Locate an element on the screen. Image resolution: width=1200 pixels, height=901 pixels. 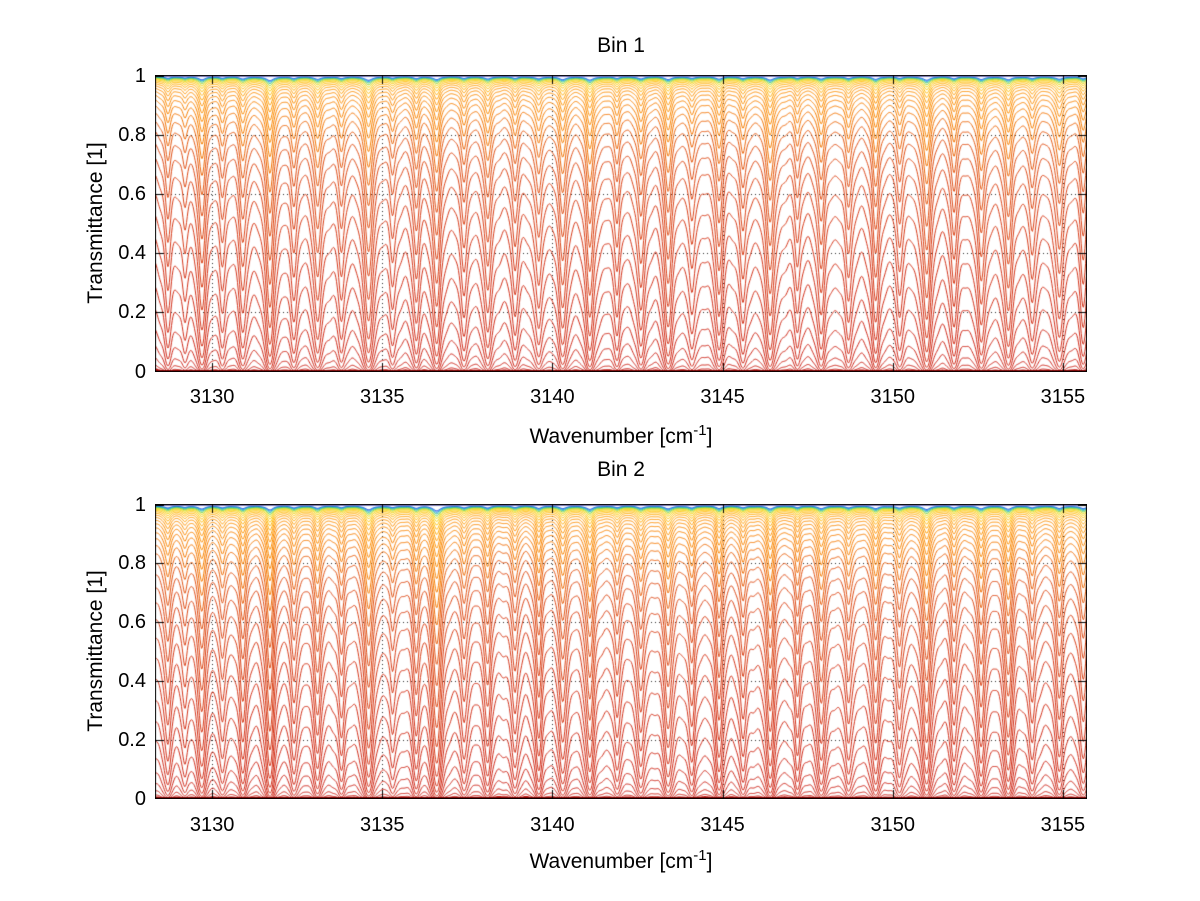
subplot2-y-tick-label: 0.6 is located at coordinates (132, 622).